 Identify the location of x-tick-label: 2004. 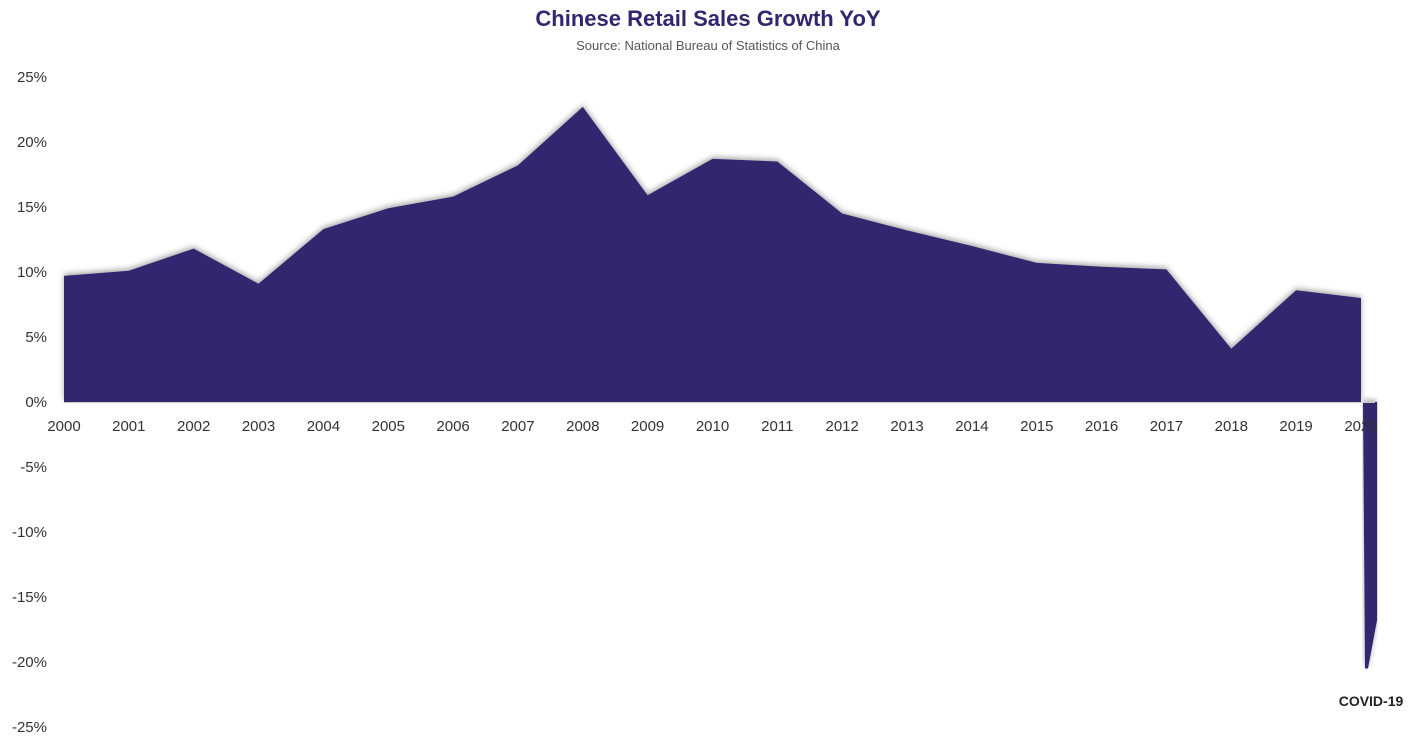
(323, 426).